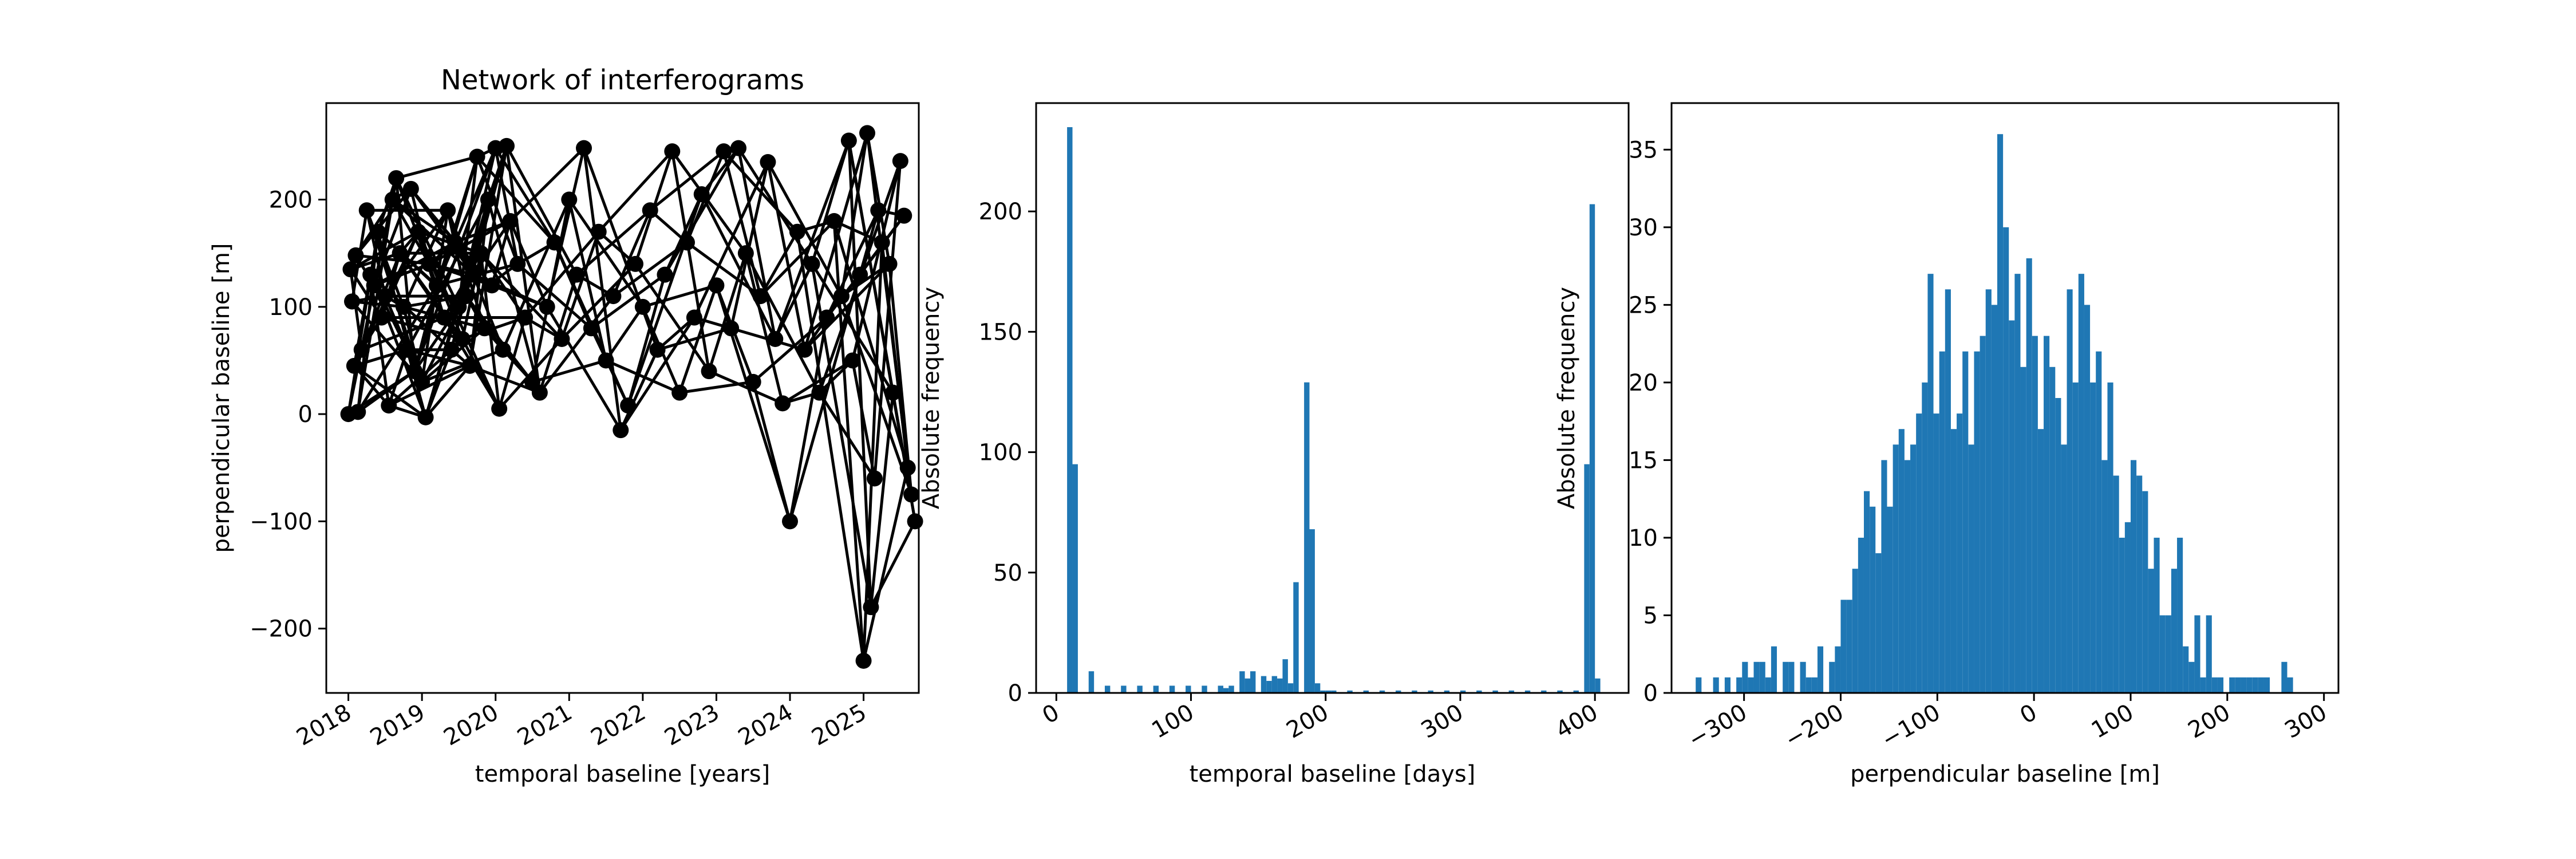 The image size is (2576, 859). I want to click on x-tick-label: 2025, so click(839, 725).